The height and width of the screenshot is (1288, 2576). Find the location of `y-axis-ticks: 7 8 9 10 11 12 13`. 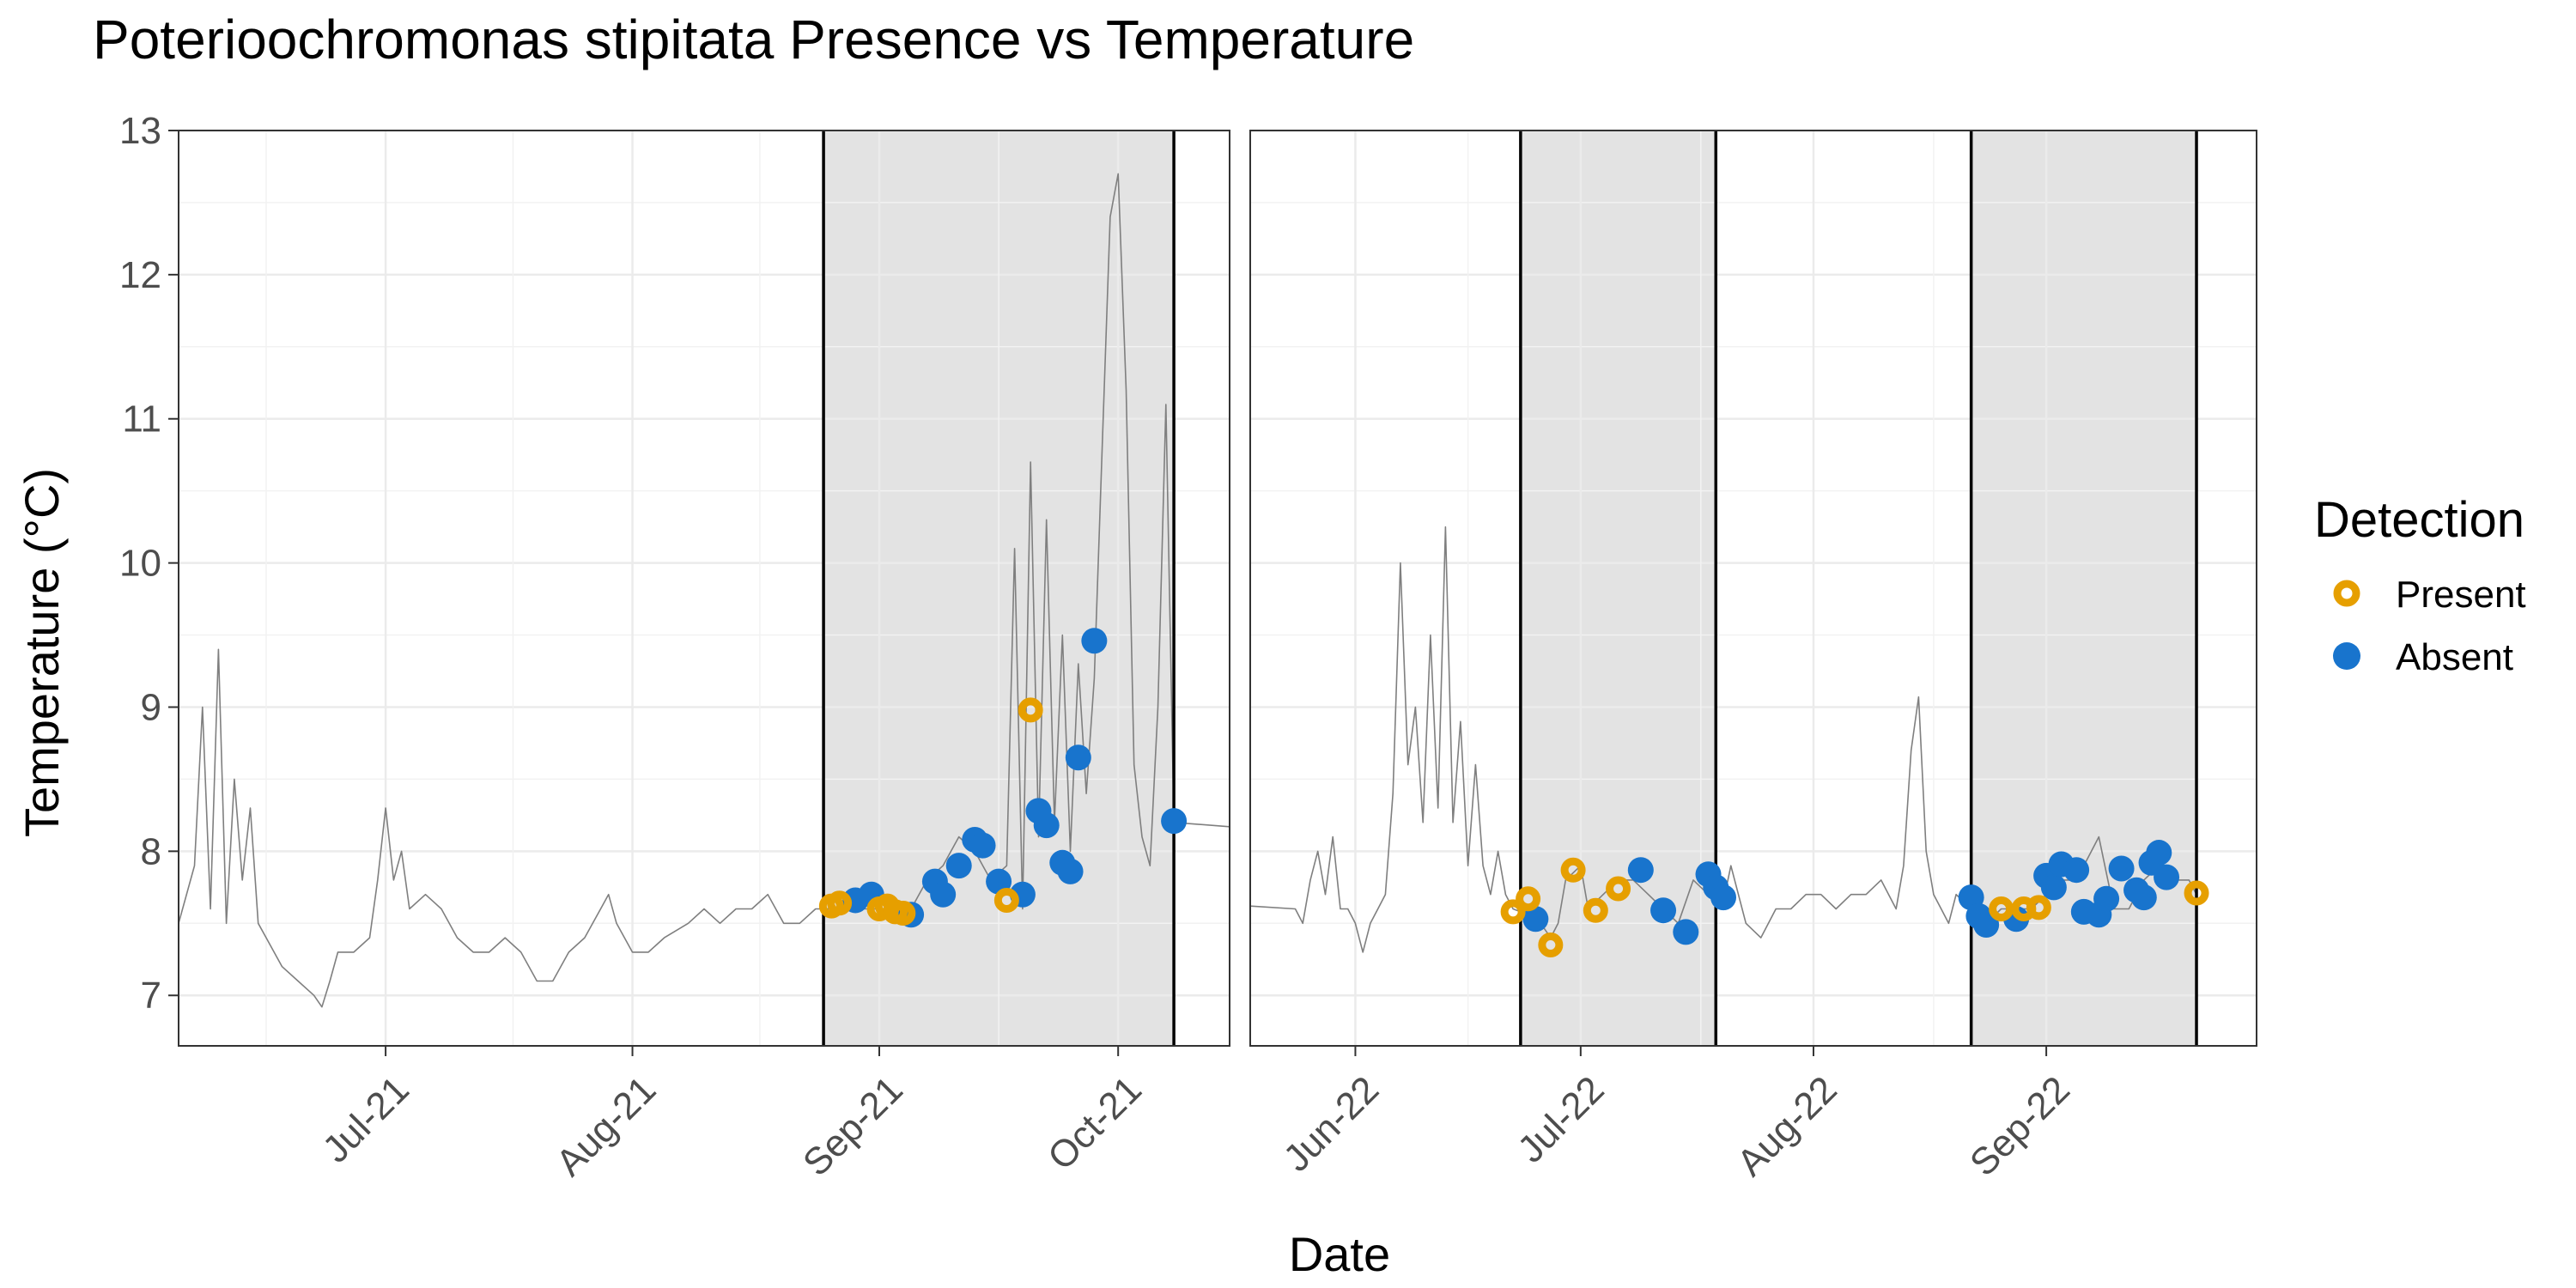

y-axis-ticks: 7 8 9 10 11 12 13 is located at coordinates (149, 563).